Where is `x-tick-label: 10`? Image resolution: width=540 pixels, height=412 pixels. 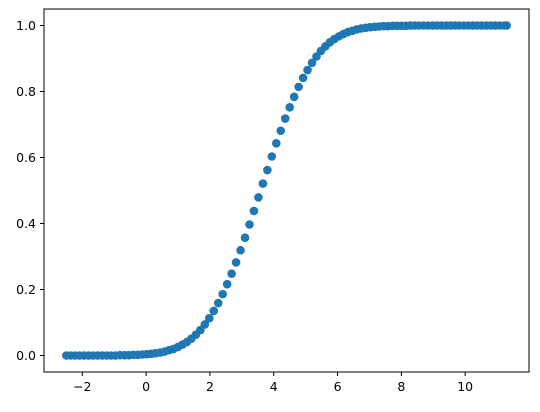
x-tick-label: 10 is located at coordinates (465, 386).